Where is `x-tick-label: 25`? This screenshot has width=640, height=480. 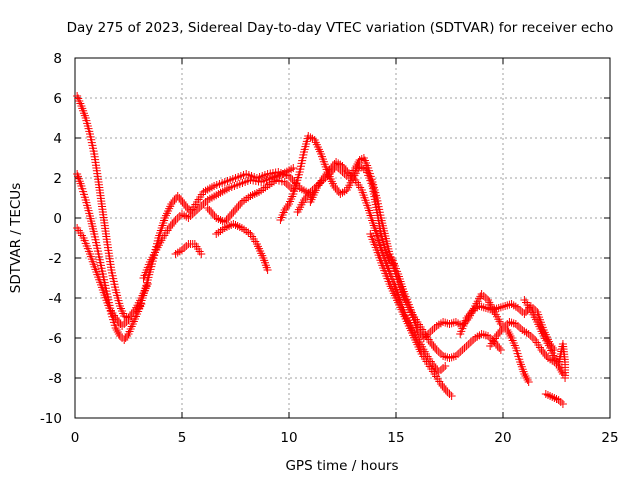 x-tick-label: 25 is located at coordinates (609, 438).